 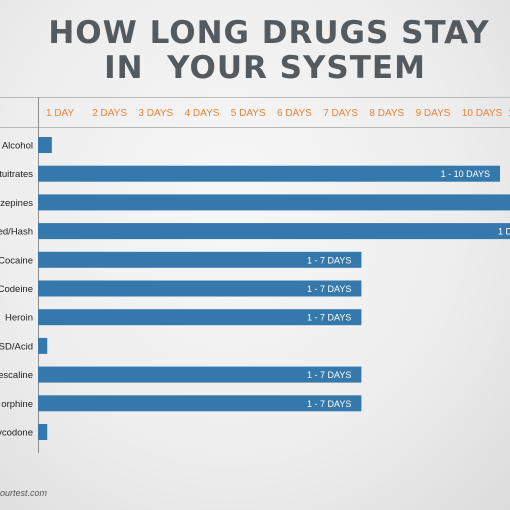 I want to click on x-tick-9-days: 9 DAYS, so click(x=433, y=113).